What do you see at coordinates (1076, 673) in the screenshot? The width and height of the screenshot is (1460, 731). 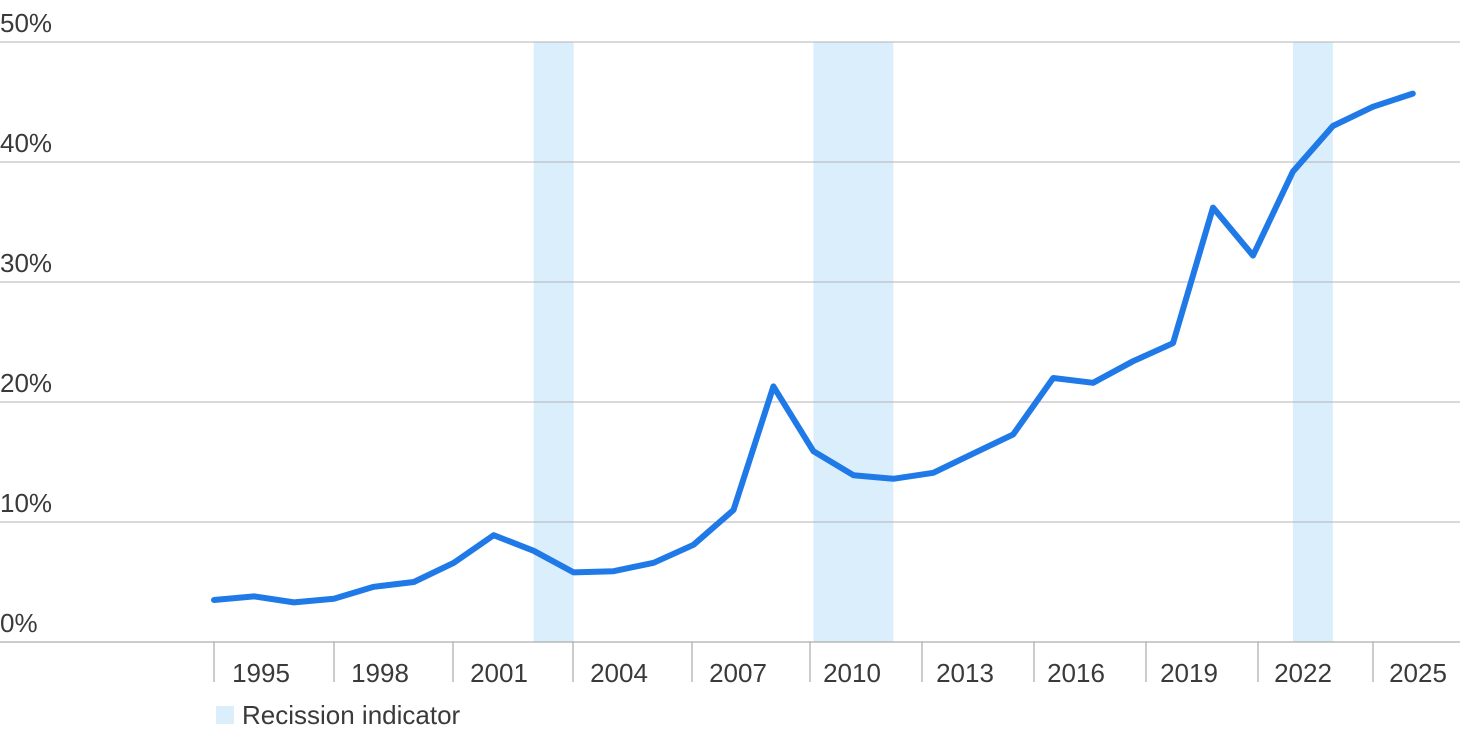 I see `x-tick-label: 2016` at bounding box center [1076, 673].